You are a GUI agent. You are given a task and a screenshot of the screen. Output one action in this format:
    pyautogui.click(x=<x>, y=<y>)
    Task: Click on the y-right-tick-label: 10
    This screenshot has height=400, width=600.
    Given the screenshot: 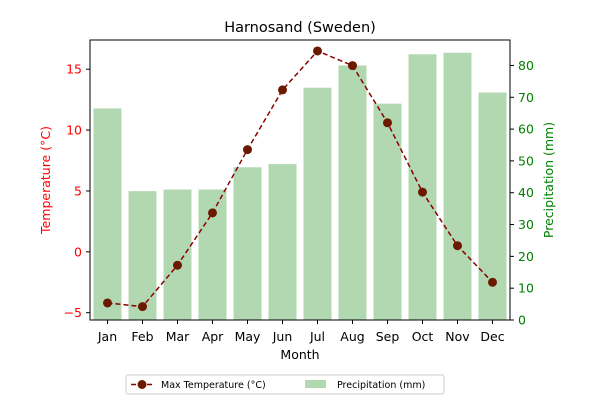 What is the action you would take?
    pyautogui.click(x=526, y=288)
    